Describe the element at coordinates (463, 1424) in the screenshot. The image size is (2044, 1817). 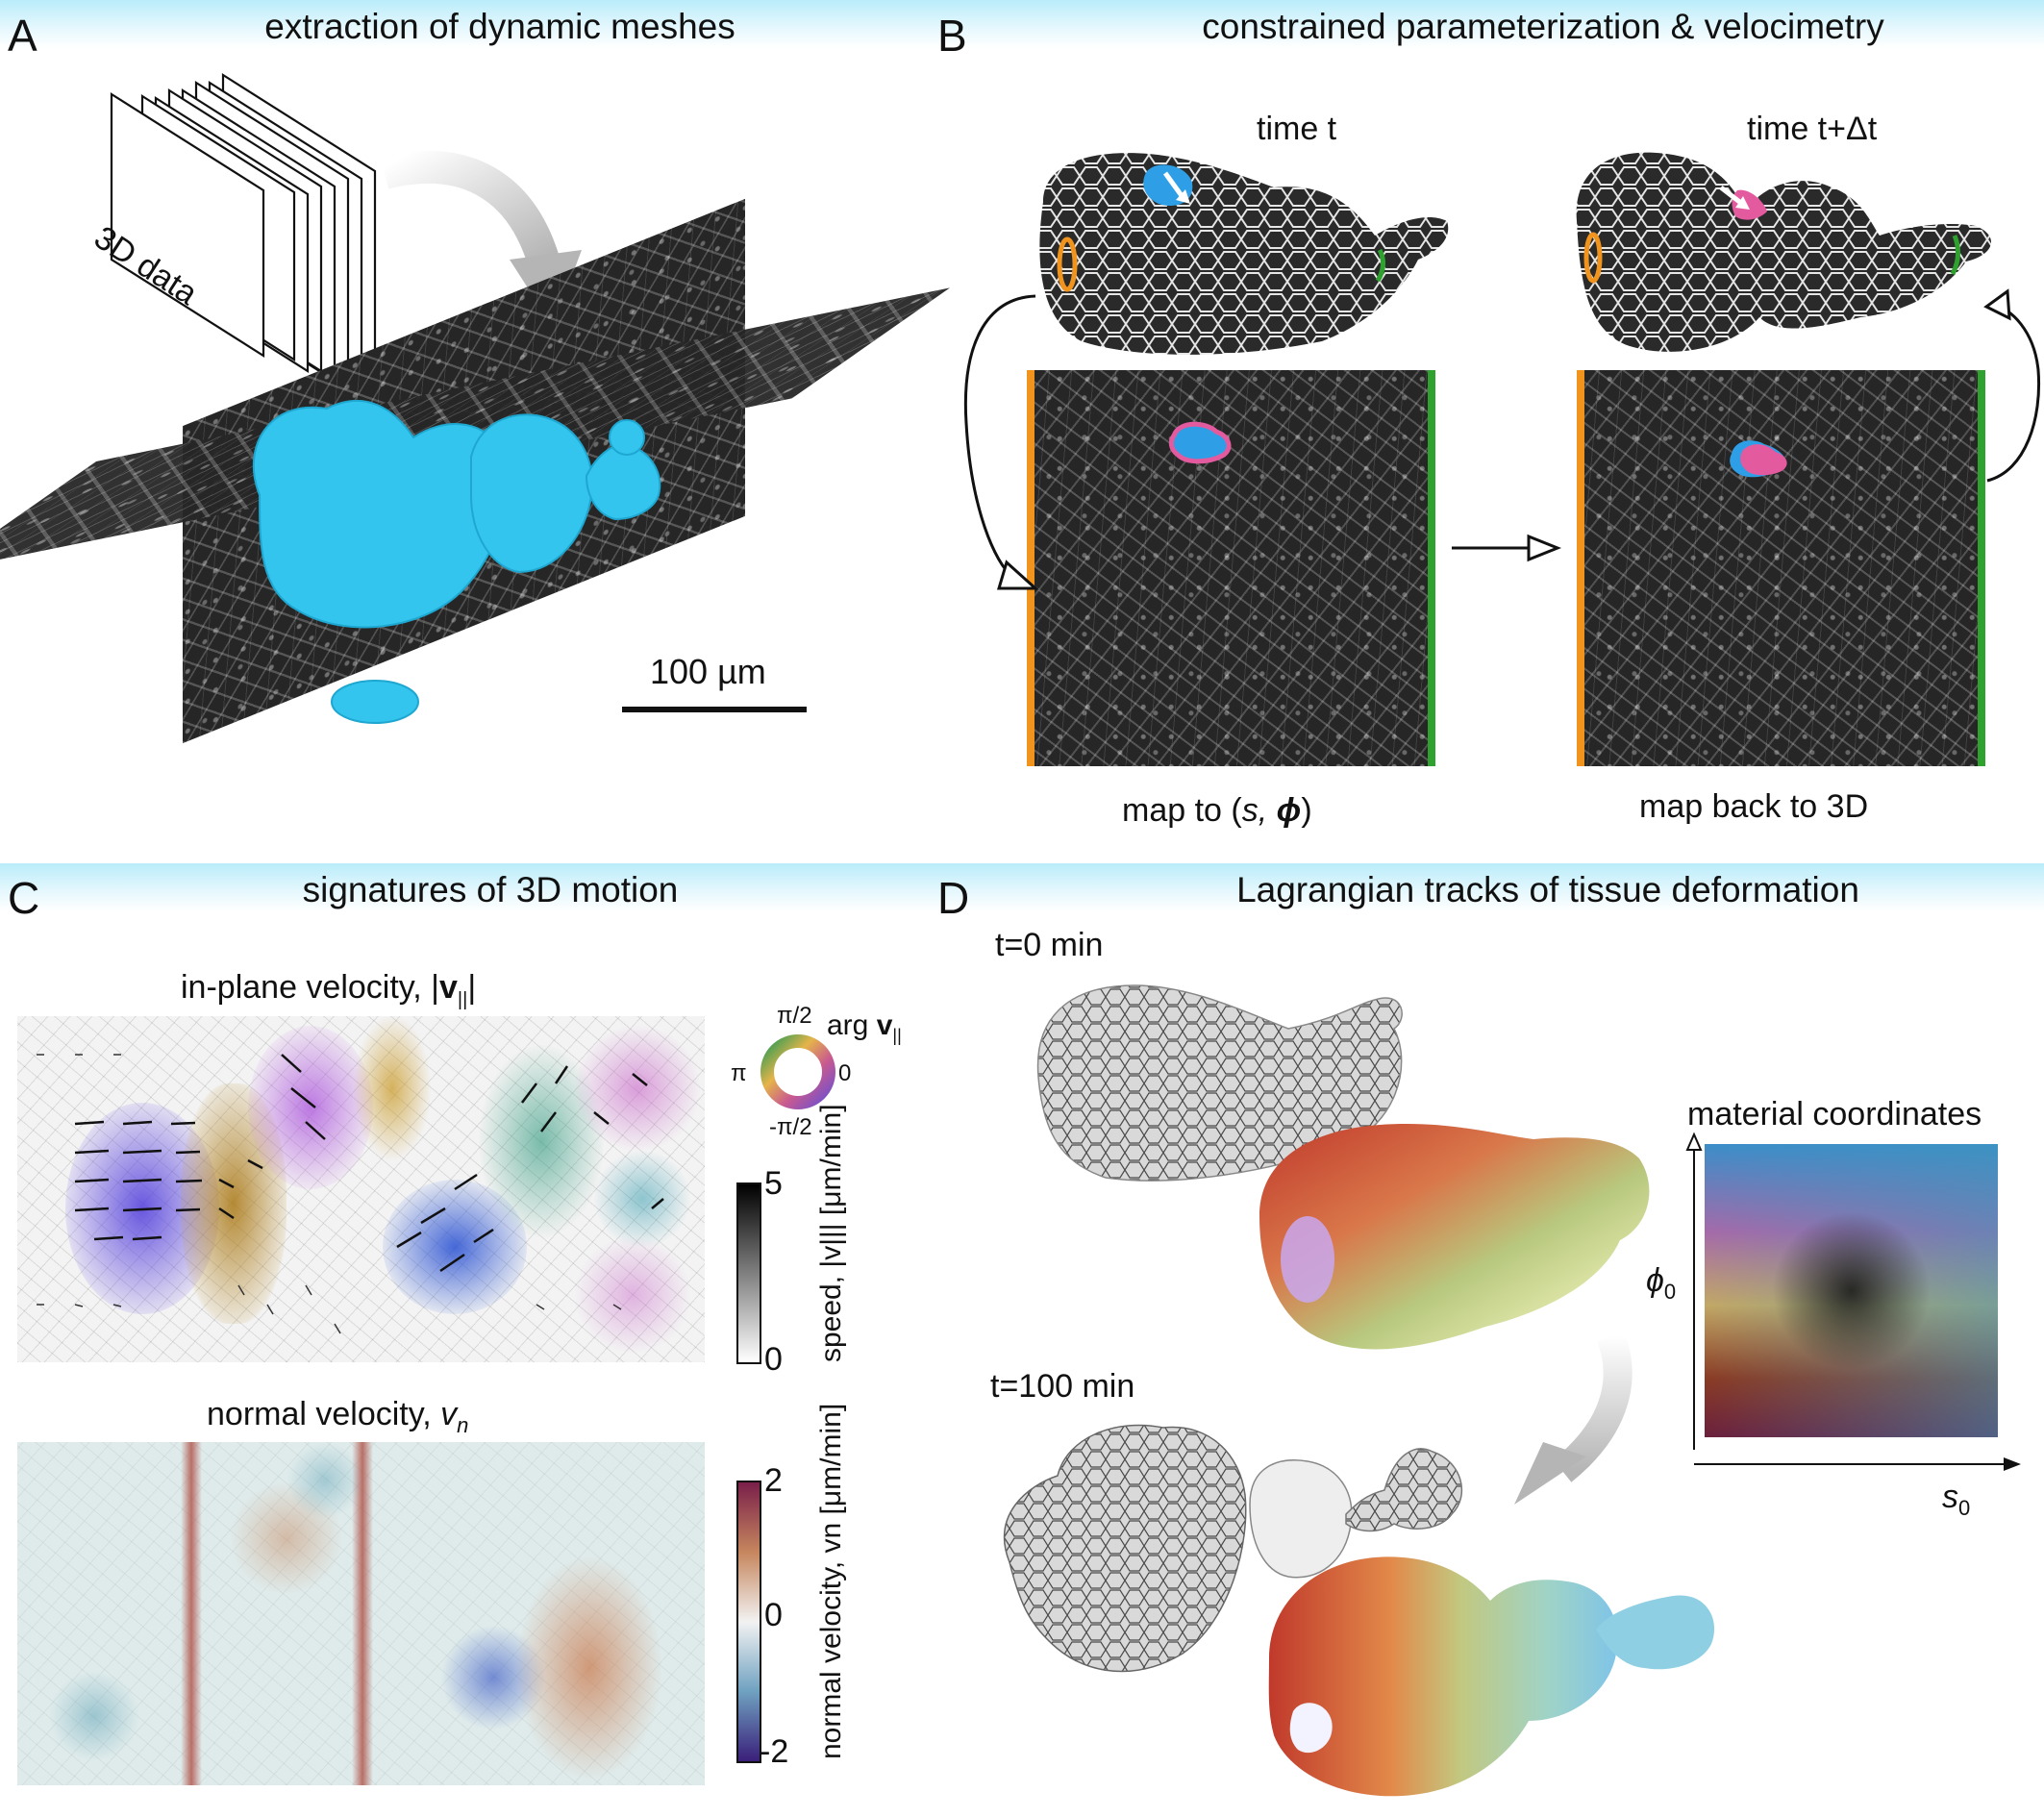
I see `normal-sub: n` at that location.